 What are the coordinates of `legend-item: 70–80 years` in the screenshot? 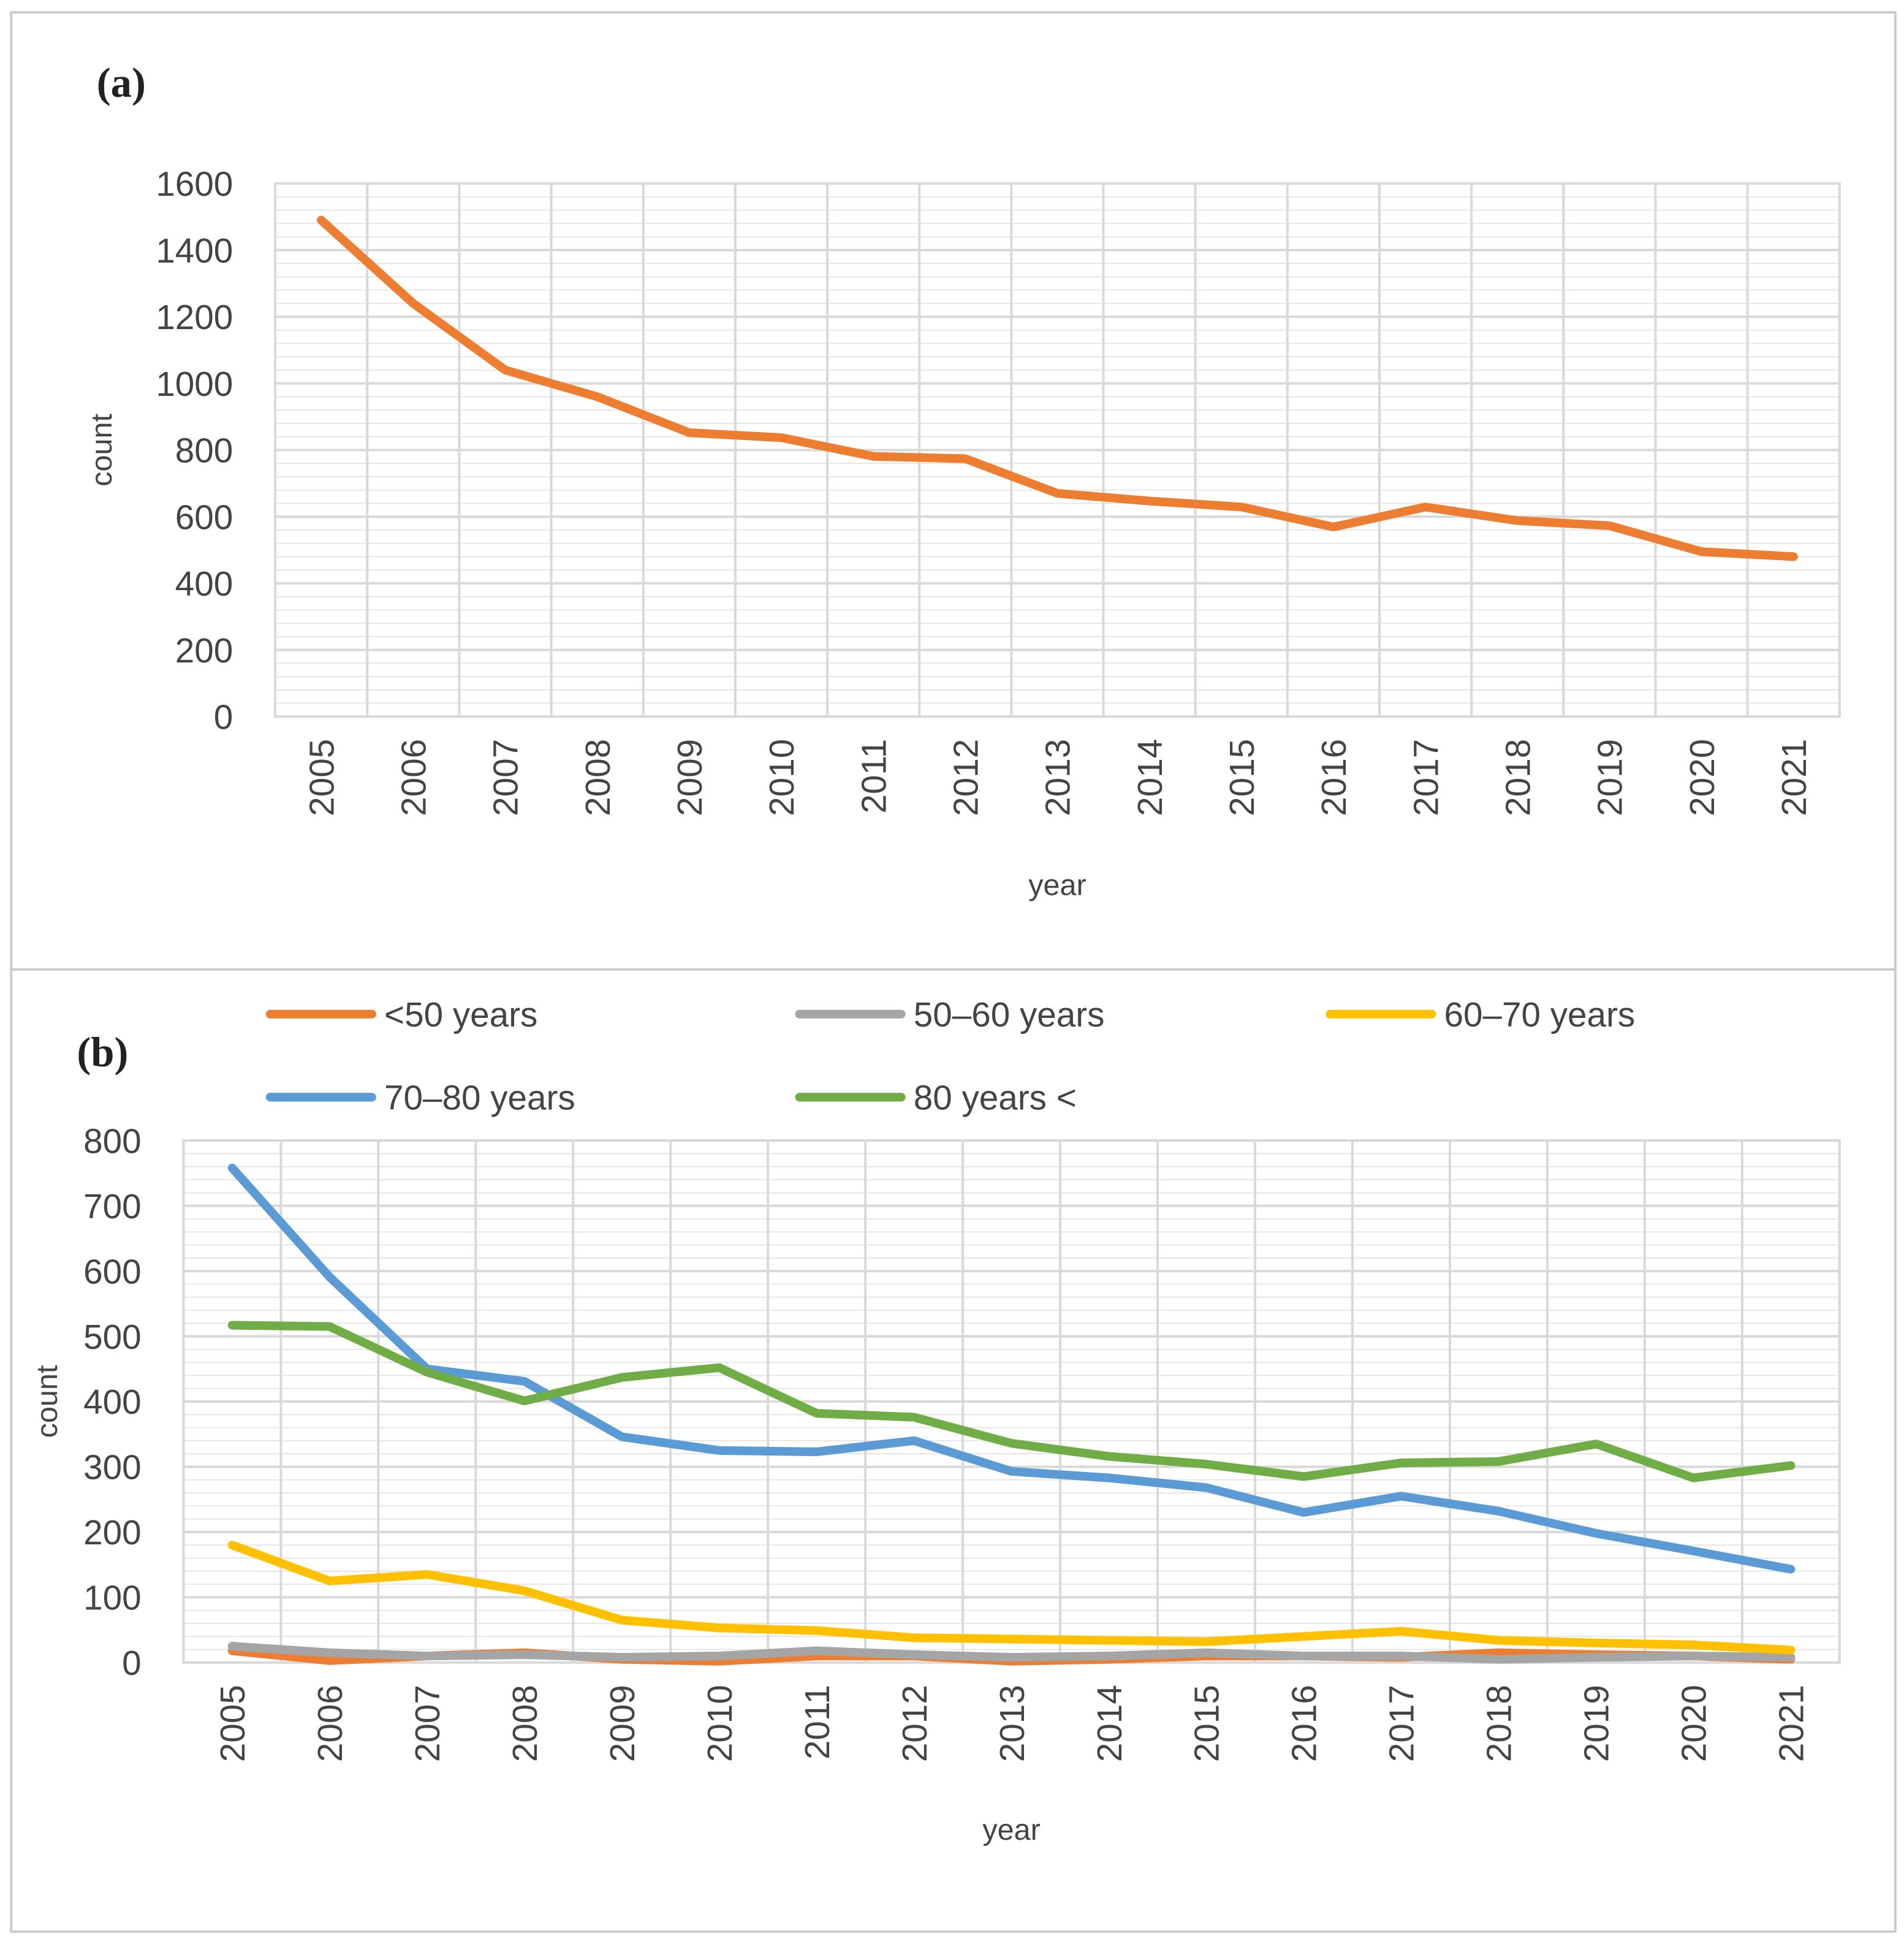 It's located at (420, 1099).